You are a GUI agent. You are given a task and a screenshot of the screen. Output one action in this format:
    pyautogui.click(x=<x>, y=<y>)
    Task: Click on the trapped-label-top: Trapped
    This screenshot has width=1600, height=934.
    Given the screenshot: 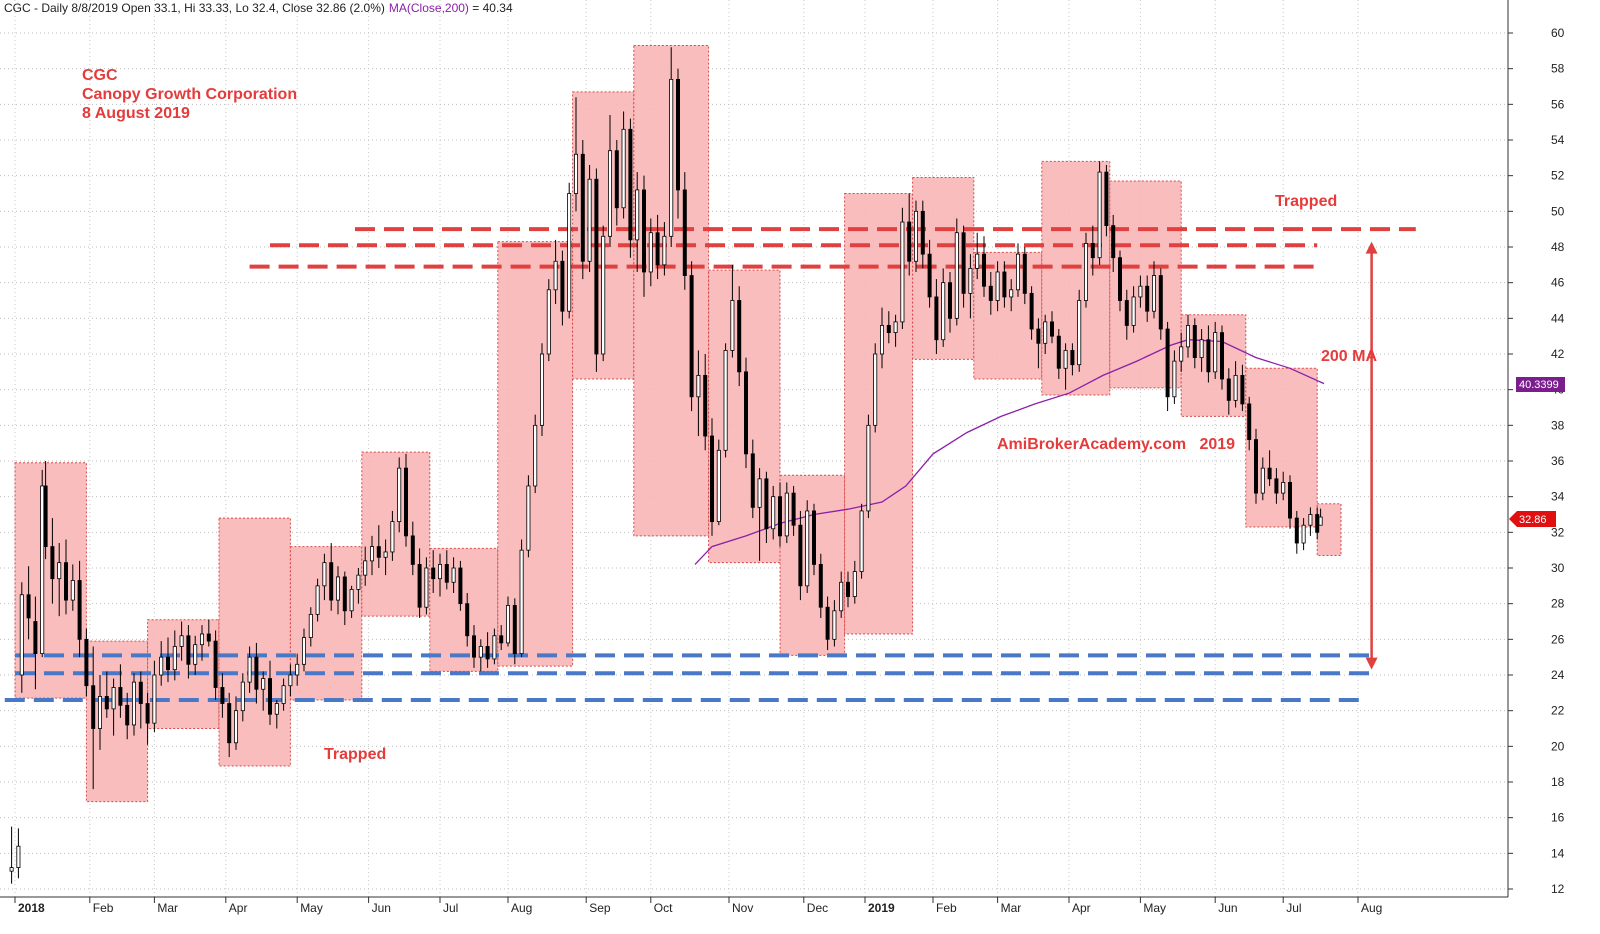 What is the action you would take?
    pyautogui.click(x=1306, y=201)
    